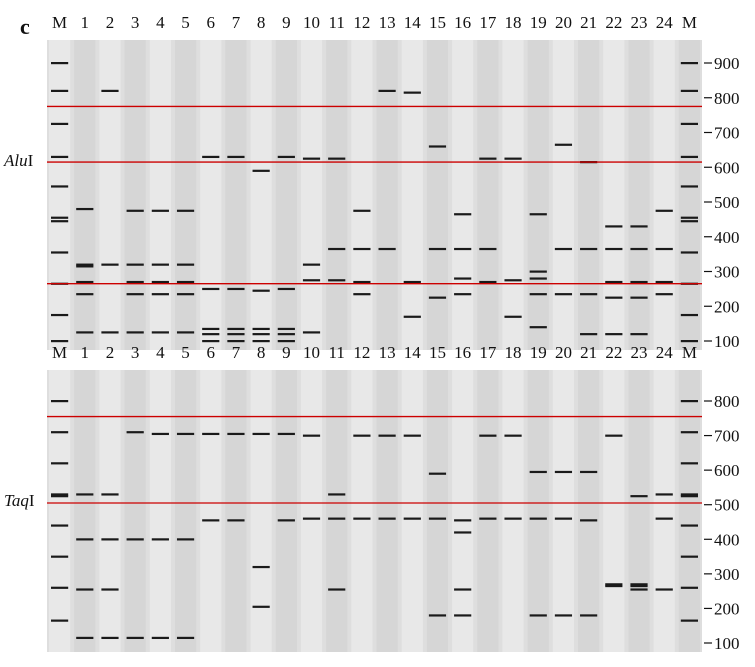 The image size is (755, 667). I want to click on lane-label: 18, so click(513, 22).